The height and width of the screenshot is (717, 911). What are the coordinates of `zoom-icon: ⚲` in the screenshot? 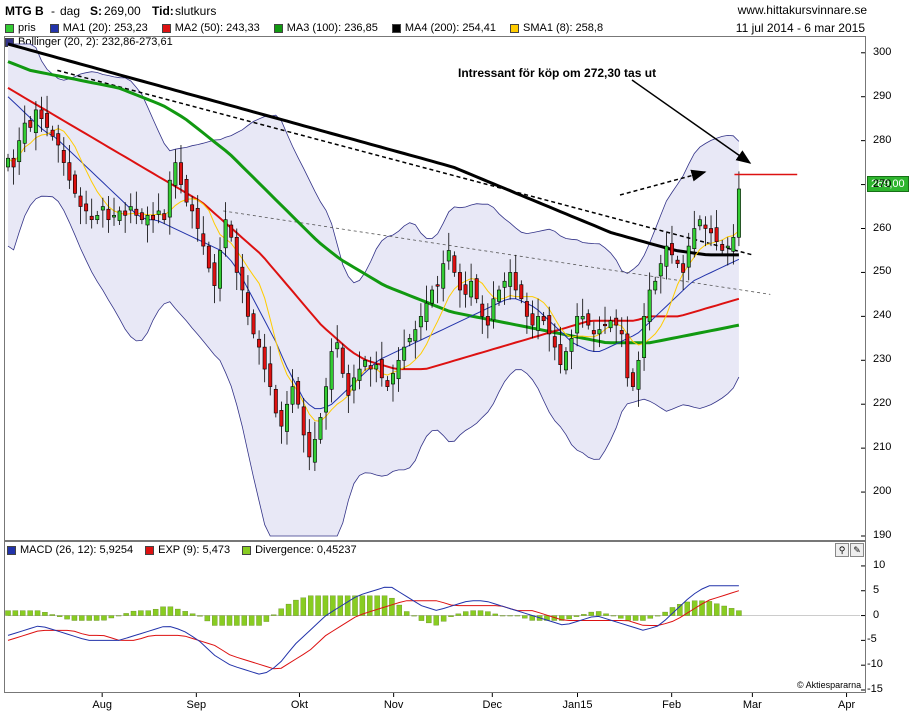 It's located at (842, 550).